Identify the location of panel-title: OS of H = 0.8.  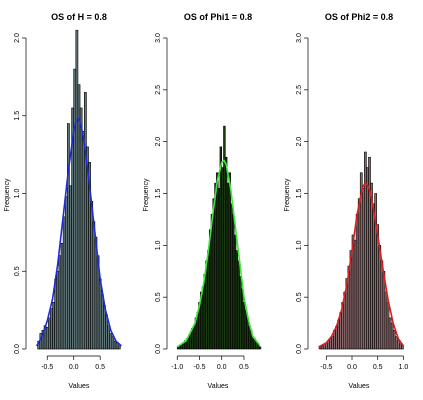
(79, 17).